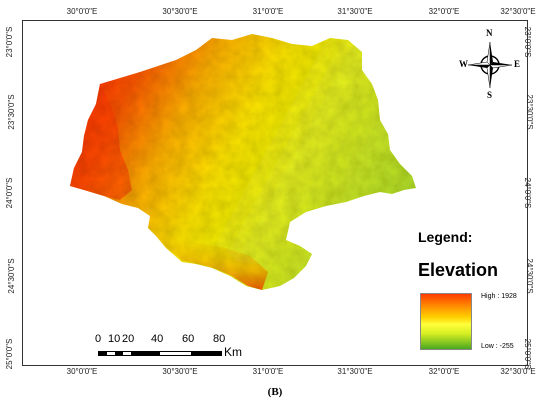 This screenshot has width=550, height=404. What do you see at coordinates (188, 339) in the screenshot?
I see `scale-number: 60` at bounding box center [188, 339].